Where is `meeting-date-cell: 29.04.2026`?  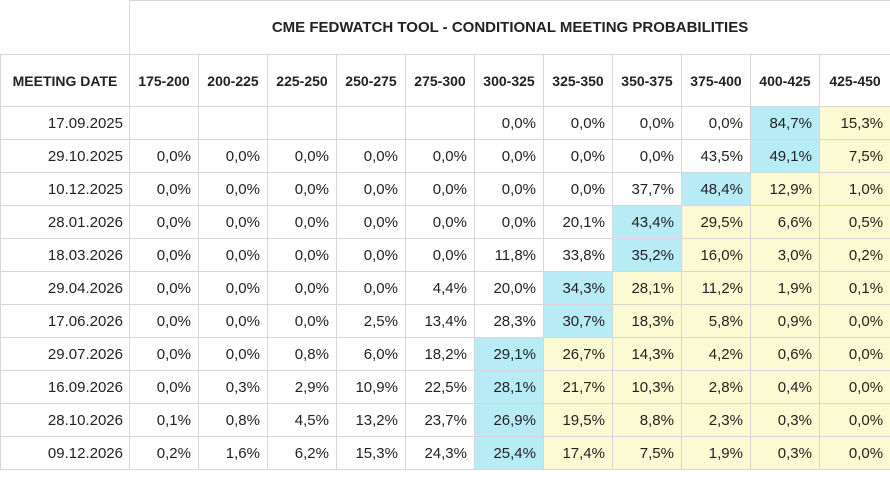
meeting-date-cell: 29.04.2026 is located at coordinates (65, 288).